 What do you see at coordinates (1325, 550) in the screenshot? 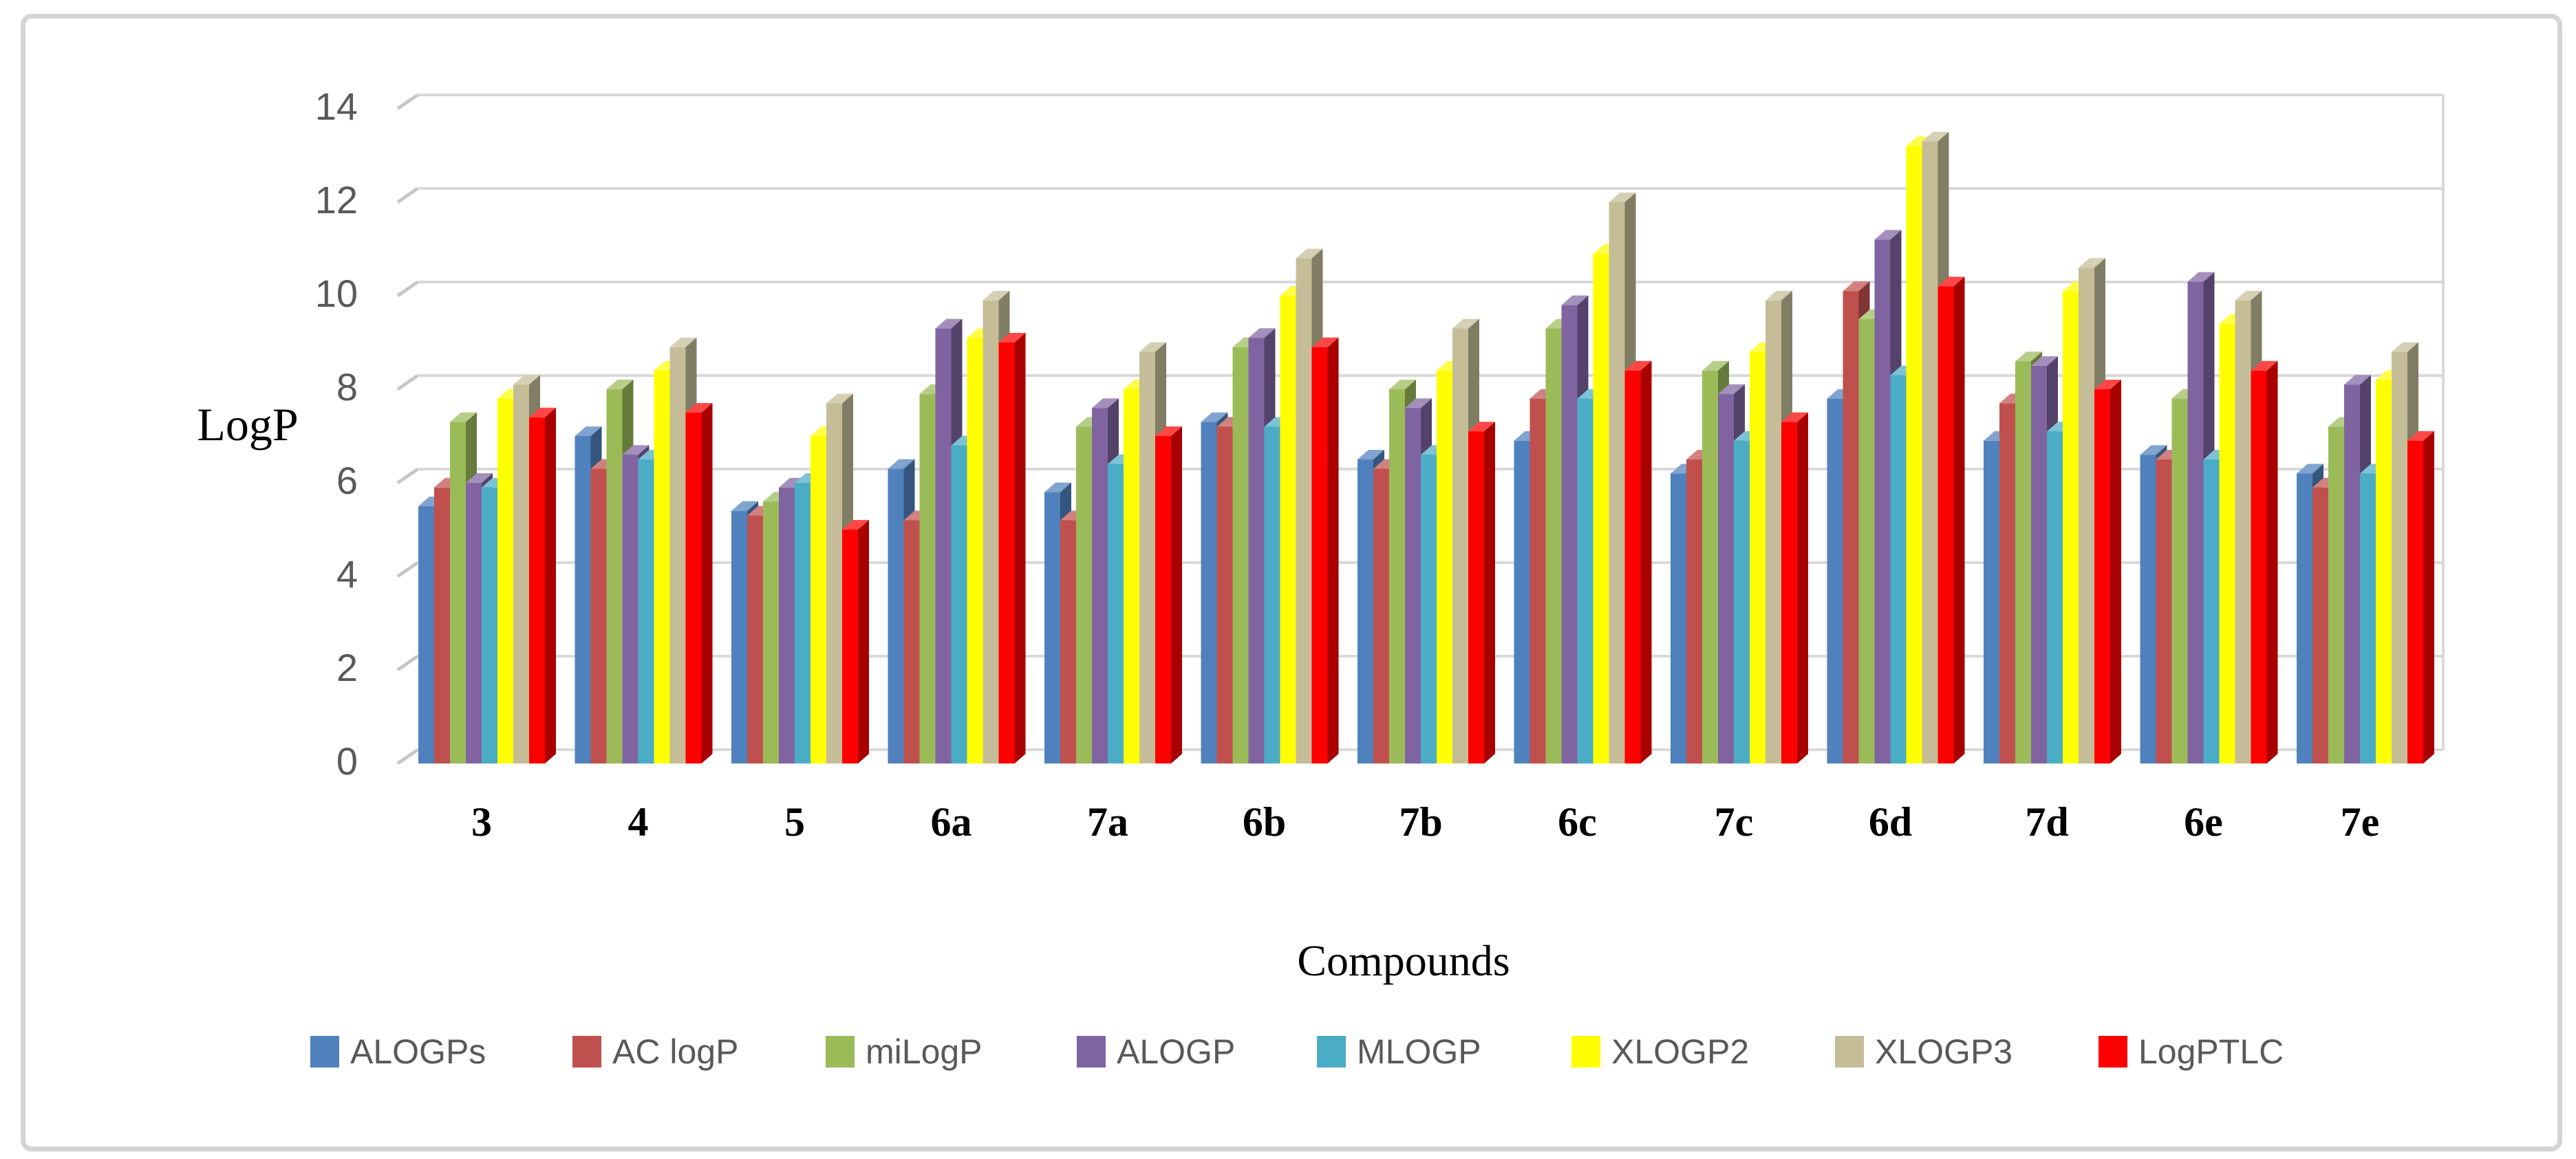
I see `bar-LogPTLC-6b` at bounding box center [1325, 550].